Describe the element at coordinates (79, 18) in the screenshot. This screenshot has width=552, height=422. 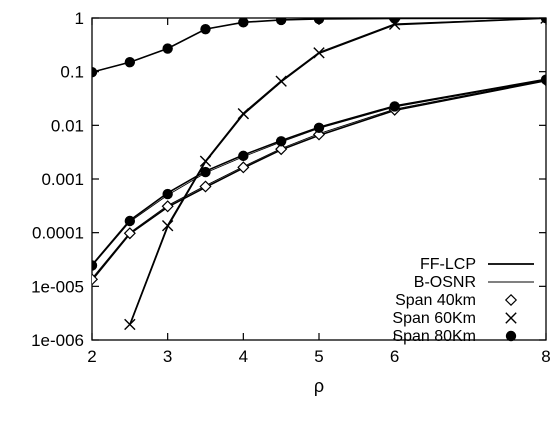
I see `y-tick-label: 1` at that location.